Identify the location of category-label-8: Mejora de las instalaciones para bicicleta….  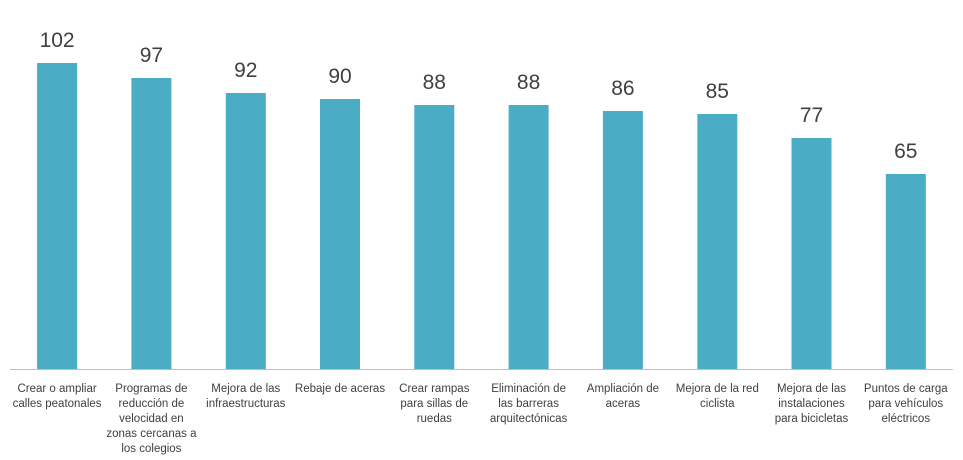
(812, 404).